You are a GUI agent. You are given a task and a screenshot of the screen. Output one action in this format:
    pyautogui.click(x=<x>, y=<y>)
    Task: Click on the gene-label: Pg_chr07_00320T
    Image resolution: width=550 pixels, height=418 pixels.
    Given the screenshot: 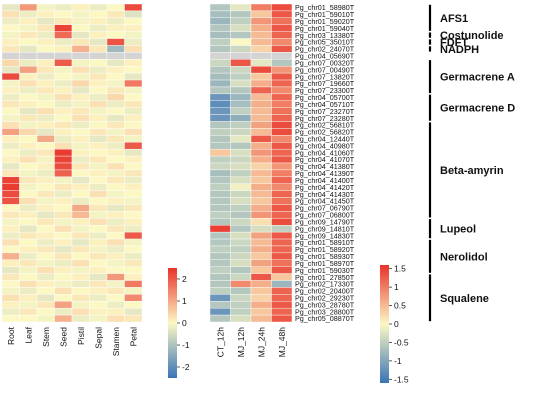 What is the action you would take?
    pyautogui.click(x=325, y=62)
    